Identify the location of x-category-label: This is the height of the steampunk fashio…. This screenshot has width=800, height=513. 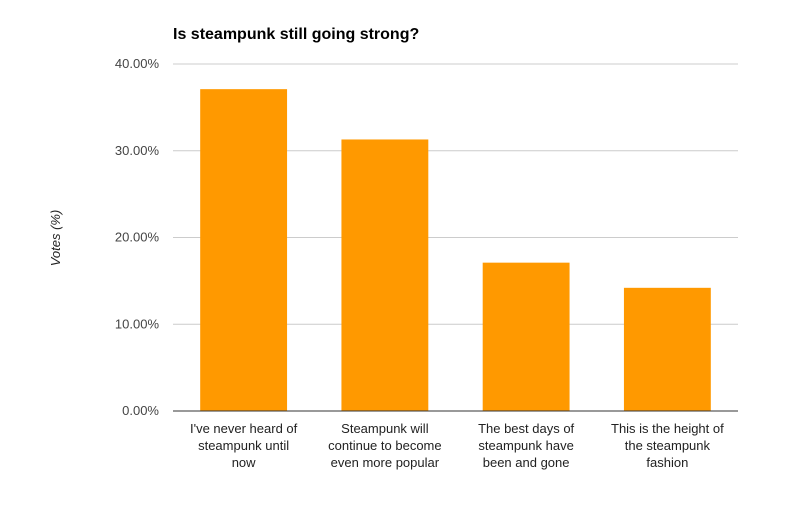
(667, 445).